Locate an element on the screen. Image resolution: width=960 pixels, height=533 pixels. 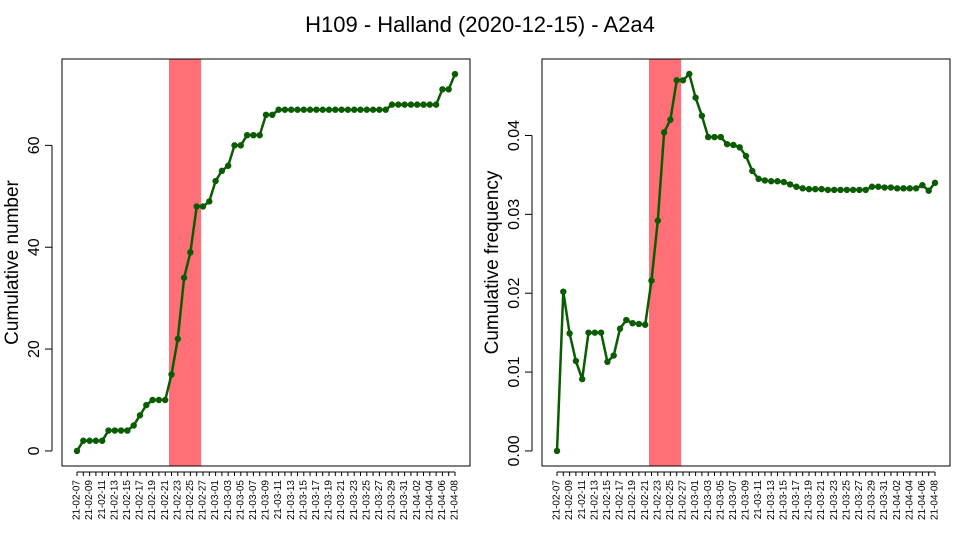
x-tick-label: 21-03-23 is located at coordinates (354, 500).